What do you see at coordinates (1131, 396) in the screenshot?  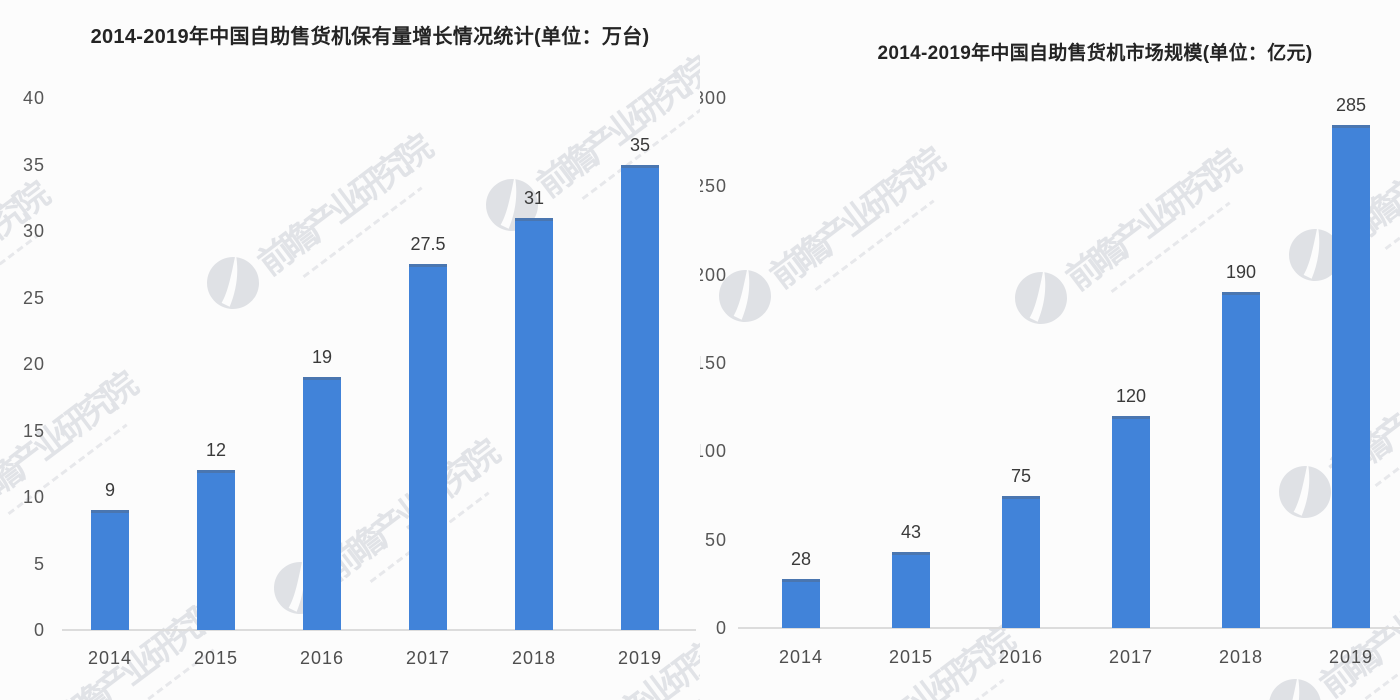 I see `bar-value-label: 120` at bounding box center [1131, 396].